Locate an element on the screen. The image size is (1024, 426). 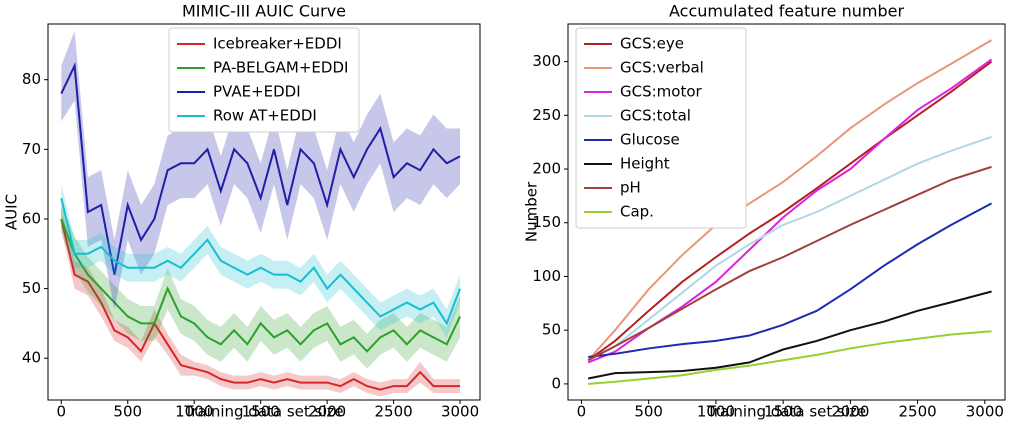
legend-label: GCS:motor is located at coordinates (661, 92).